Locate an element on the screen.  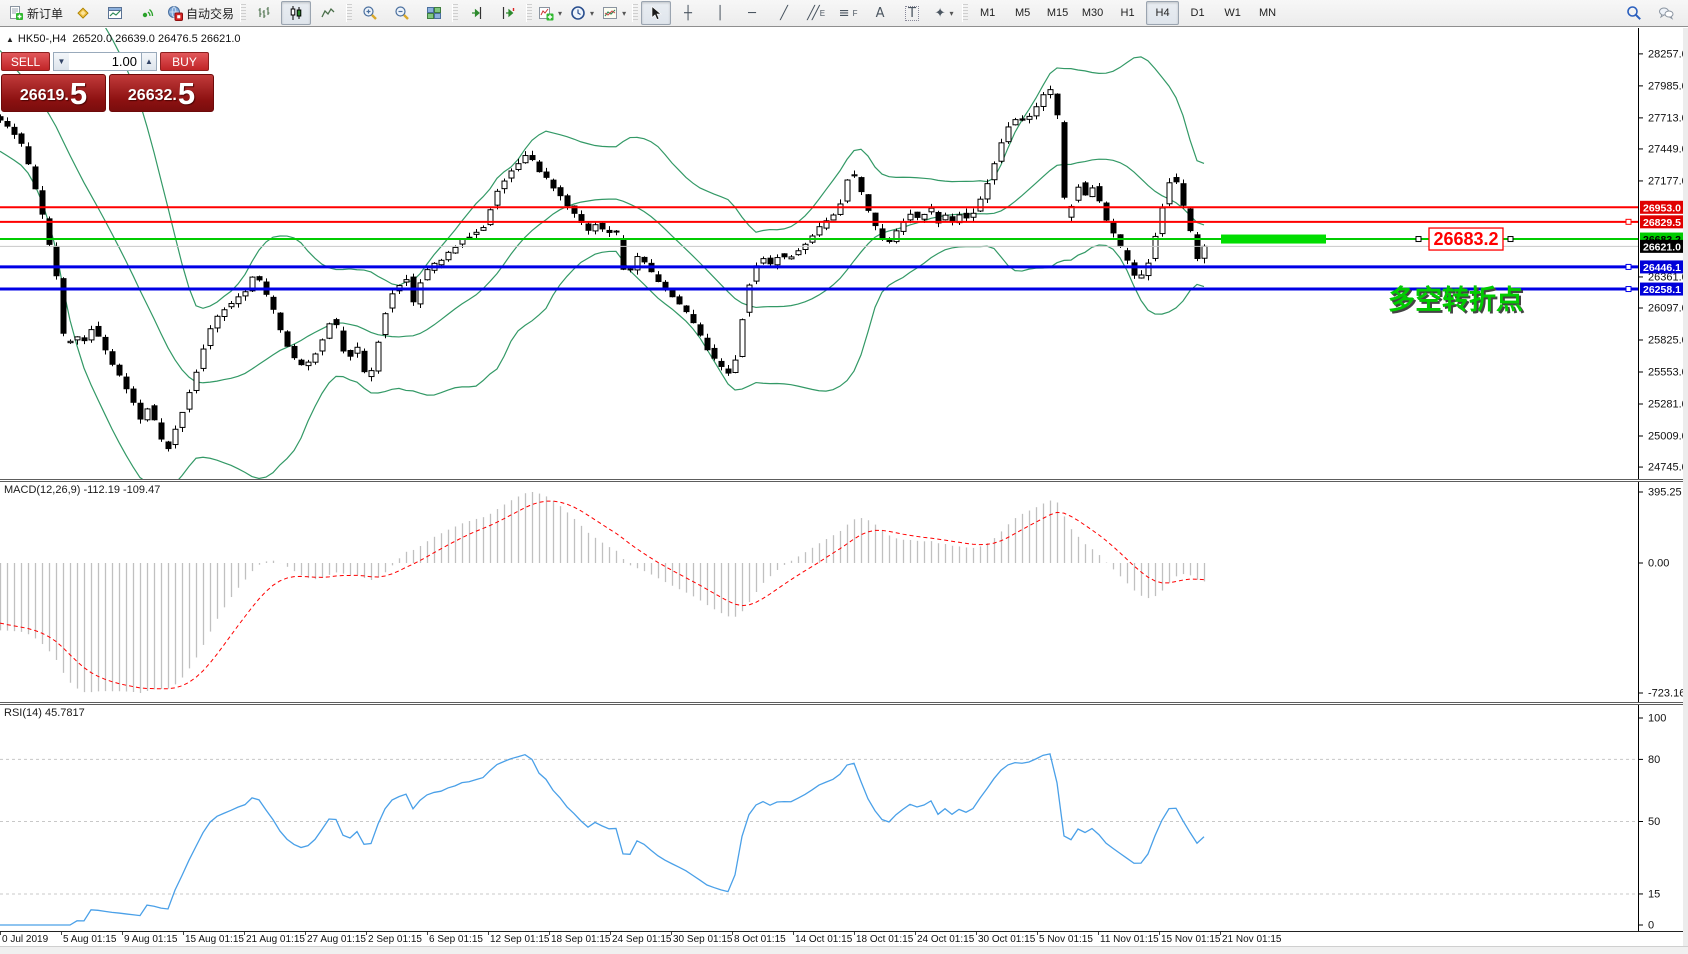
price-axis-tick: 27177.0 is located at coordinates (1668, 181).